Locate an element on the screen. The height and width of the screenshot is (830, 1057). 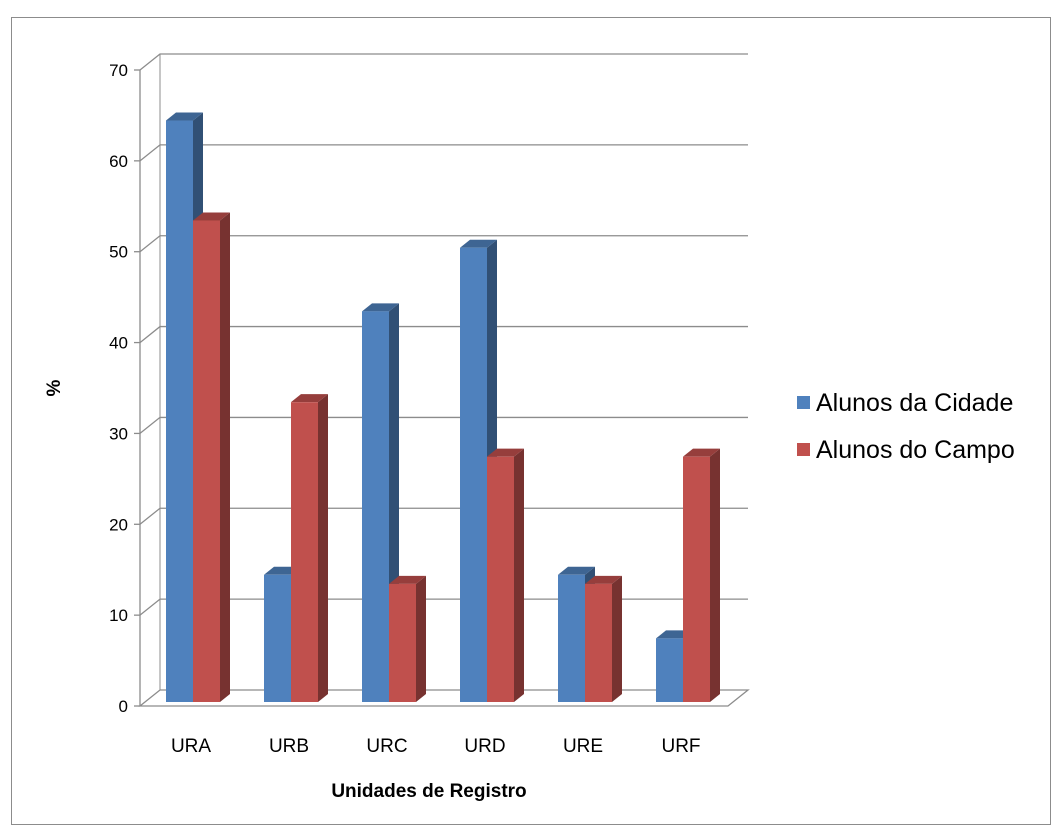
x-tick-label: URC is located at coordinates (386, 746).